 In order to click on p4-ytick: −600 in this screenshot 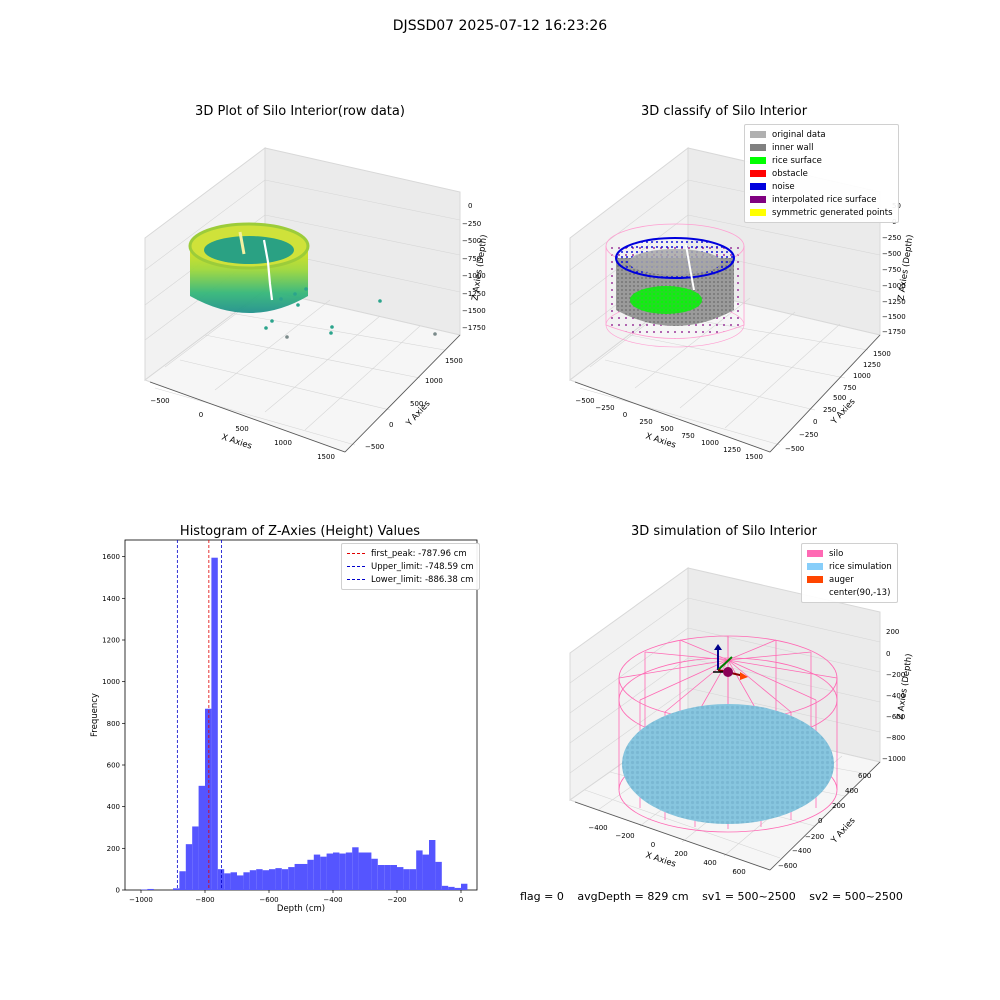, I will do `click(787, 866)`.